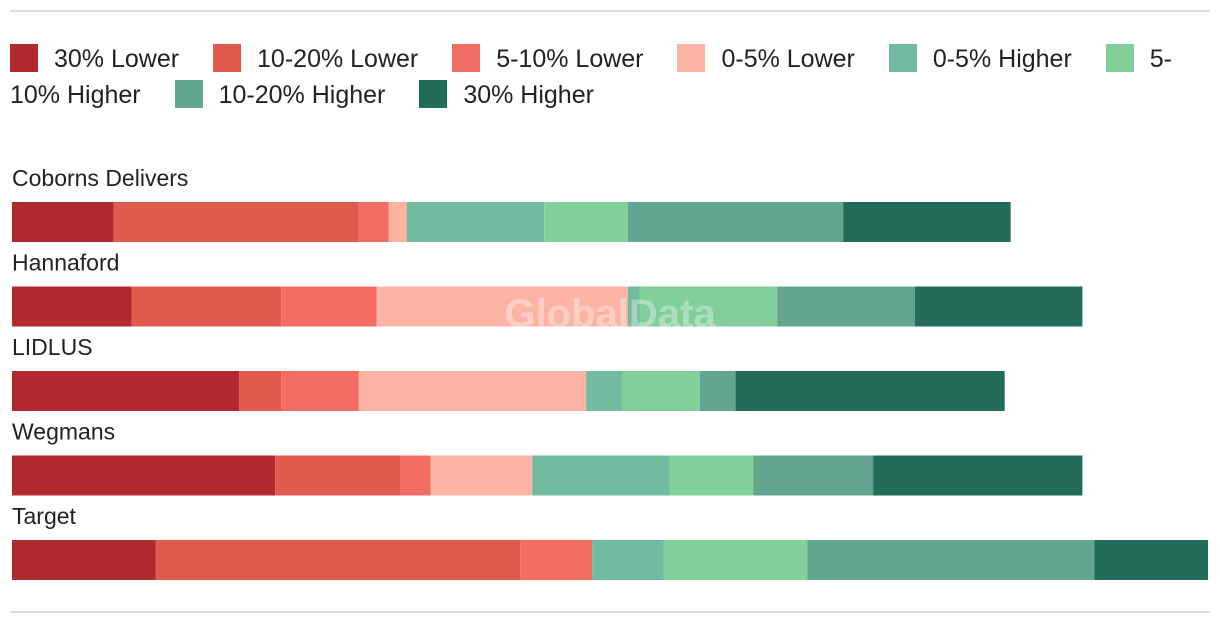 The width and height of the screenshot is (1220, 626). I want to click on top-divider, so click(610, 11).